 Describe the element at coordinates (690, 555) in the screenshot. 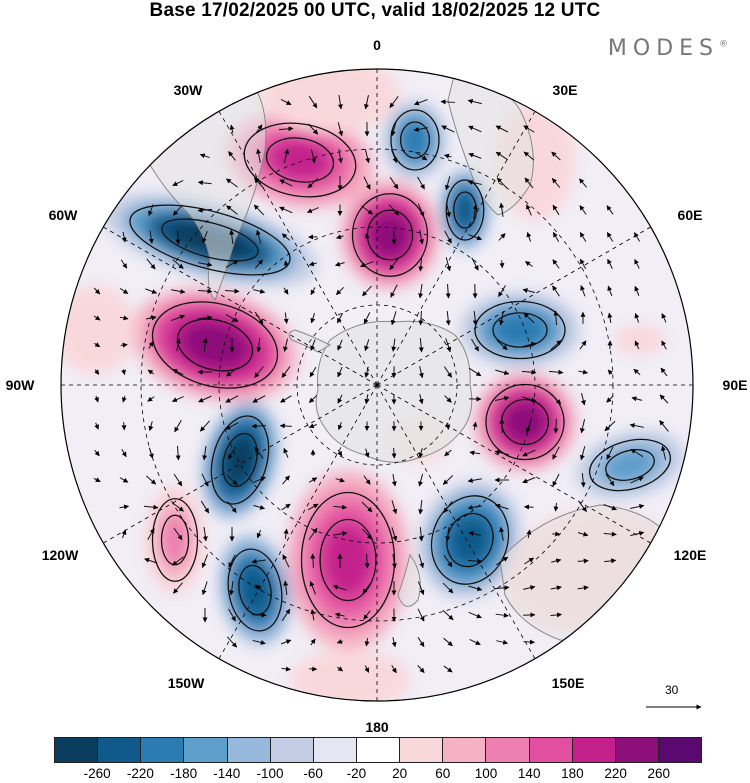

I see `lon-label-120e: 120E` at that location.